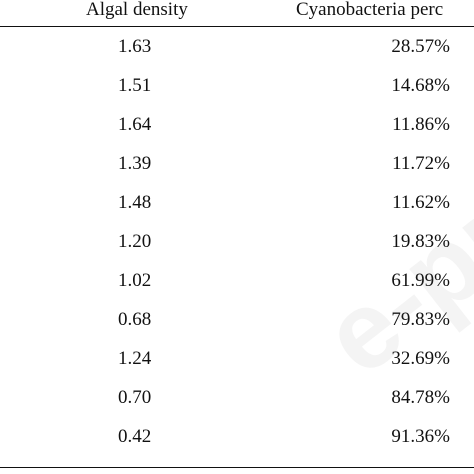  Describe the element at coordinates (237, 359) in the screenshot. I see `table-row: 1.24 32.69%` at that location.